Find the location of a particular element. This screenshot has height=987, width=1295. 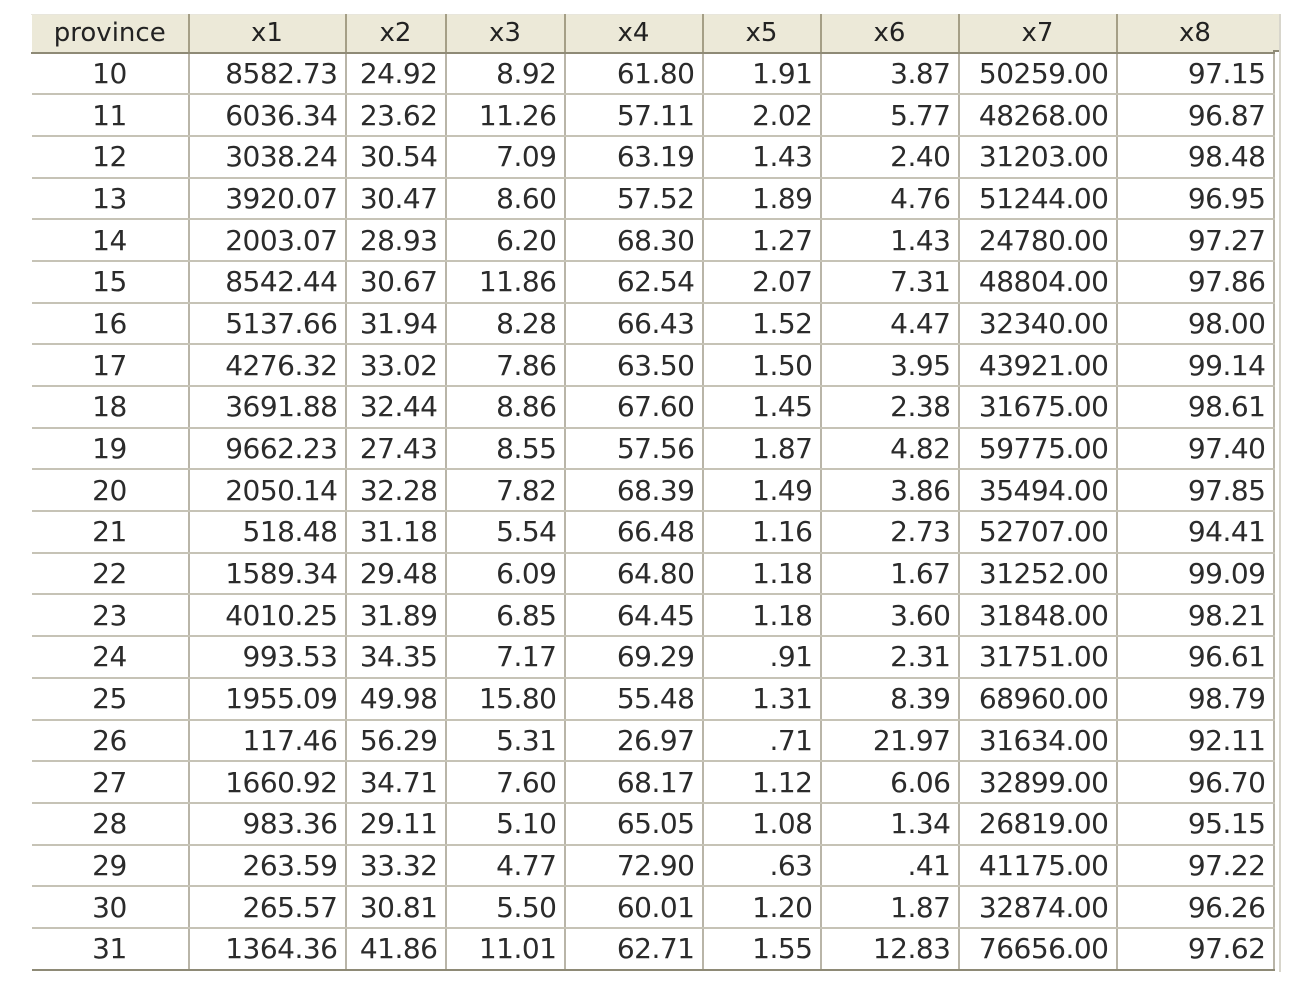

cell-x2: 29.11 is located at coordinates (396, 824).